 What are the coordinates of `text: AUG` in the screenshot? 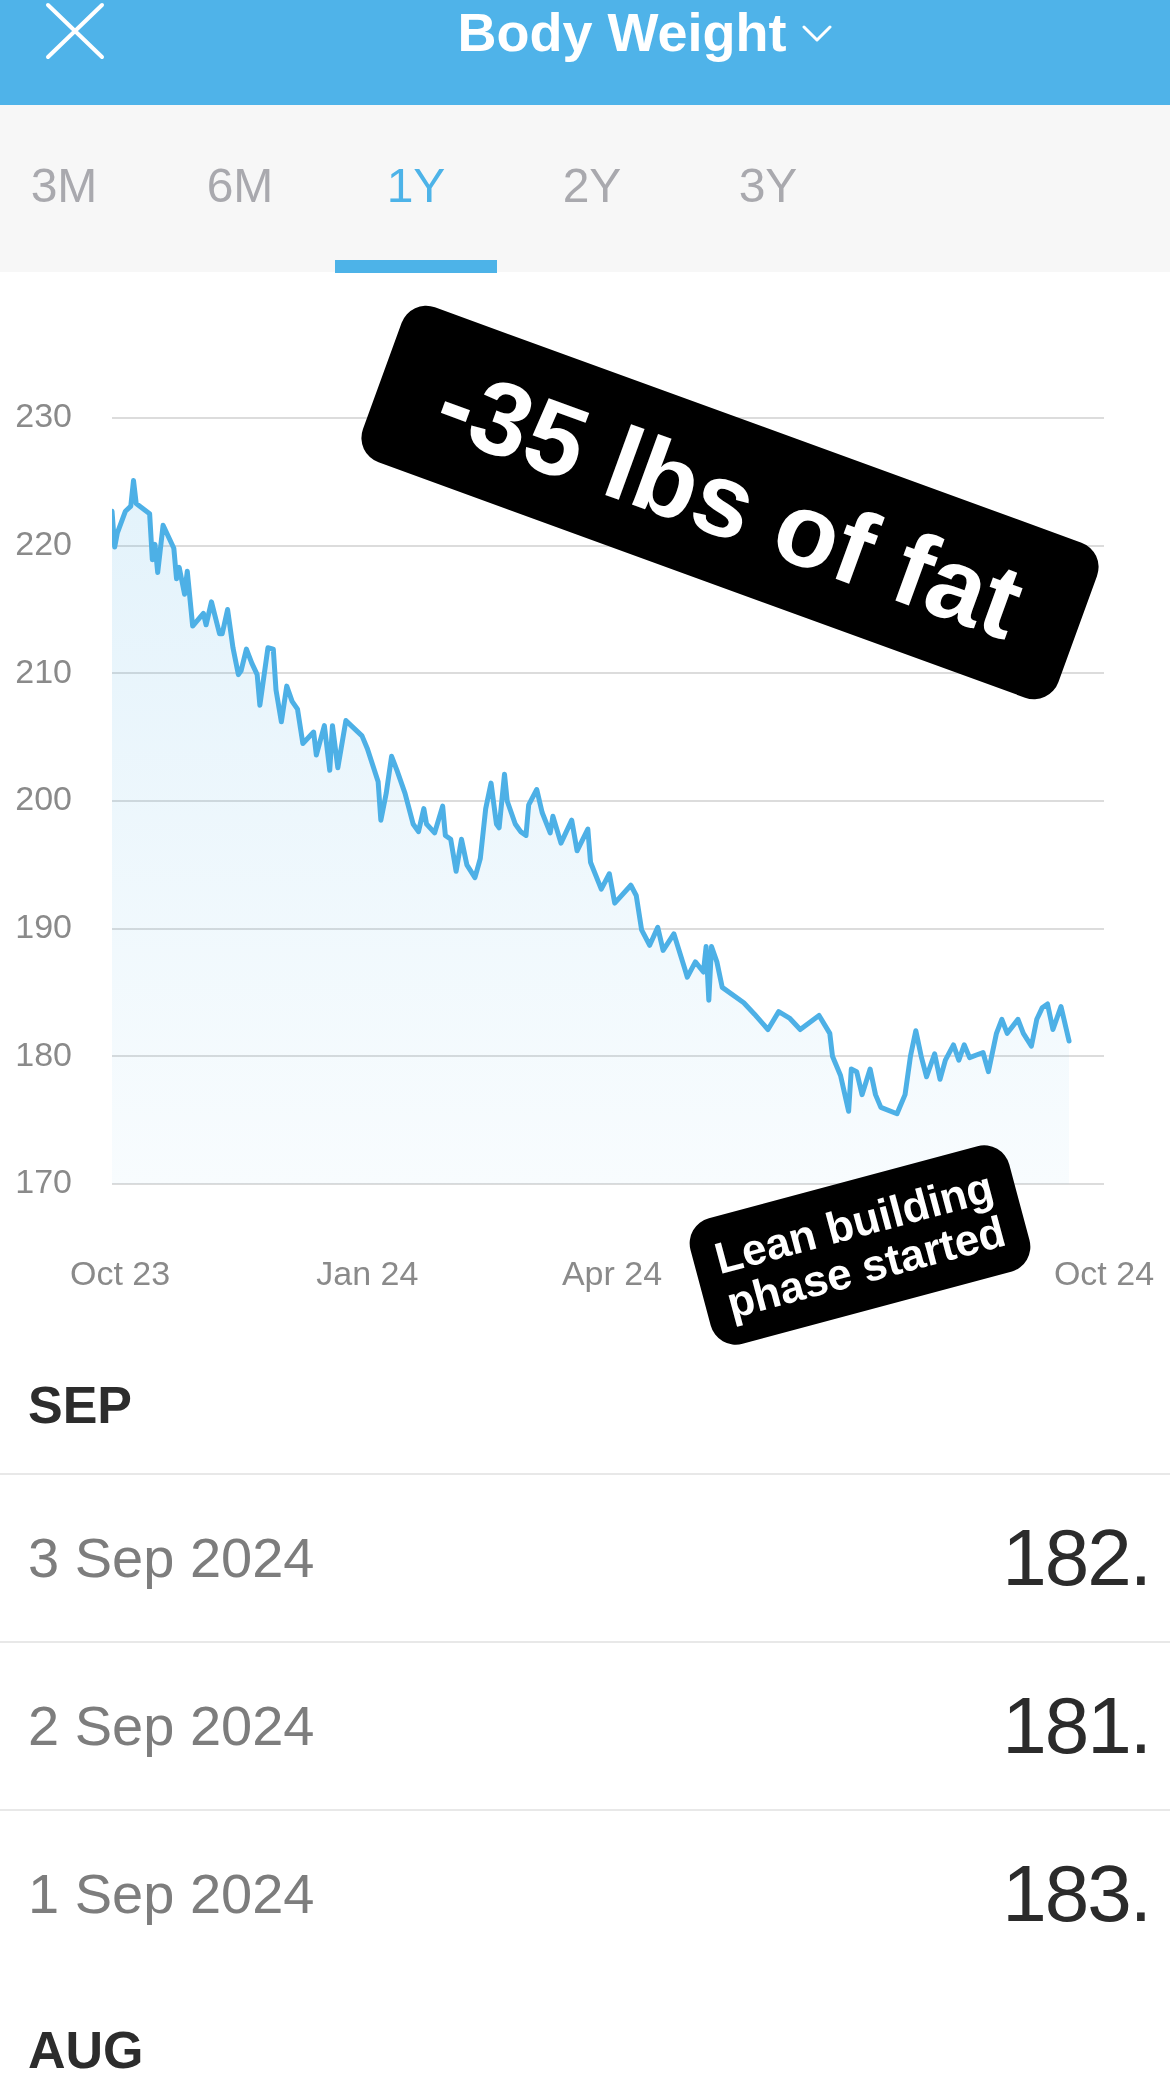 It's located at (86, 2050).